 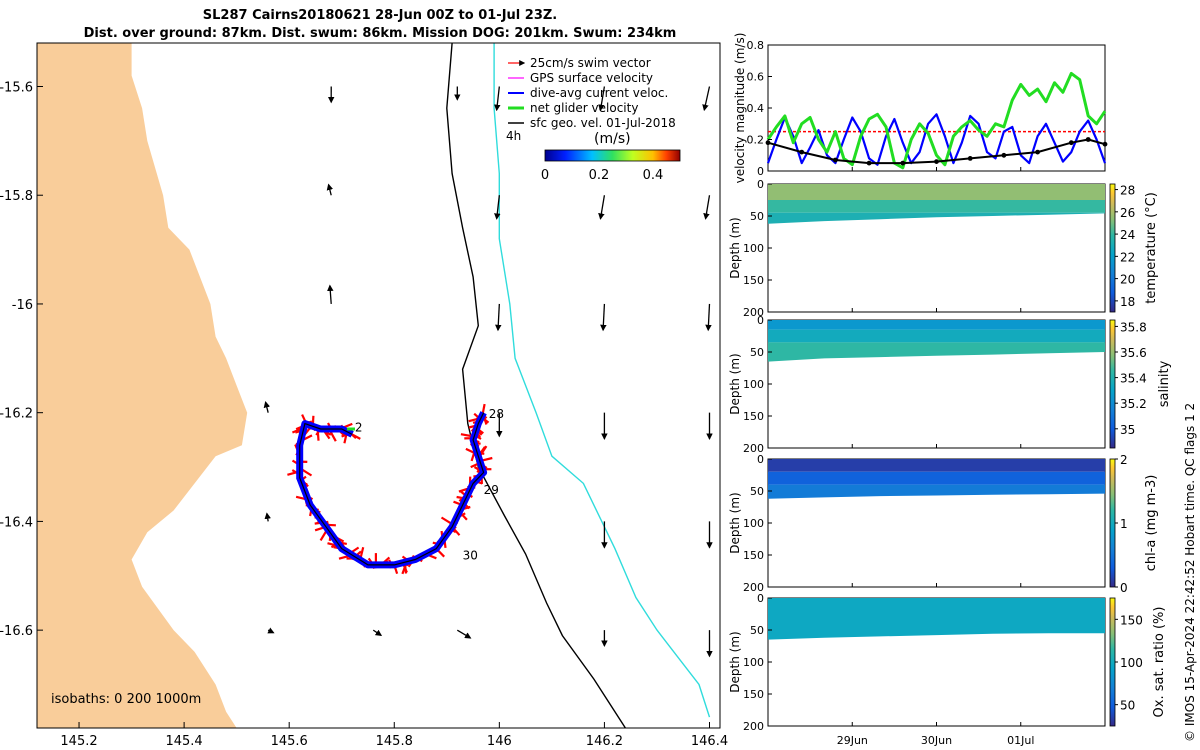 What do you see at coordinates (16, 631) in the screenshot?
I see `map-y-tick: -16.6` at bounding box center [16, 631].